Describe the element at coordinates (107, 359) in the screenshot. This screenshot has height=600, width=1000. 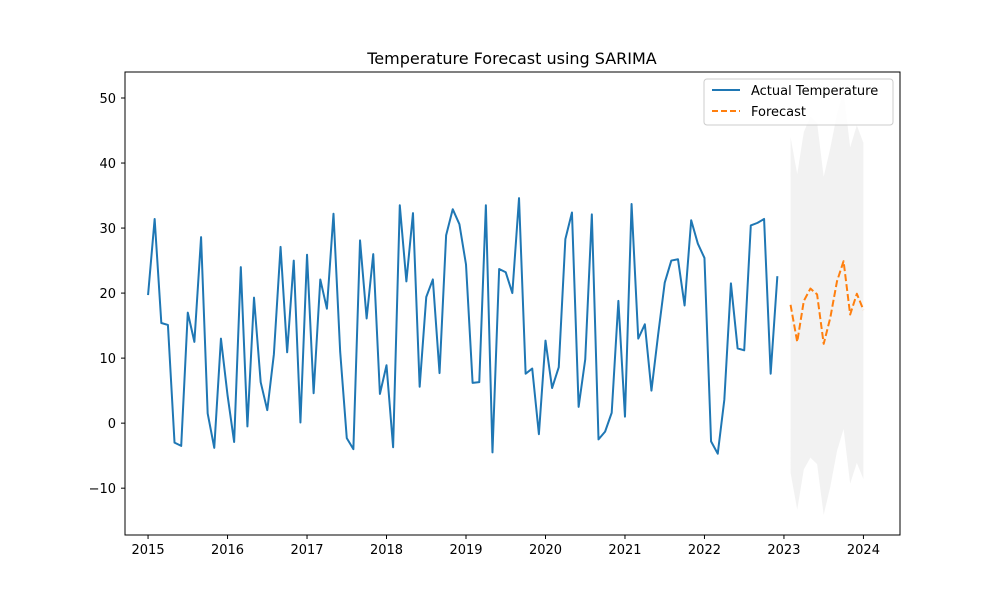
I see `y-tick-label: 10` at that location.